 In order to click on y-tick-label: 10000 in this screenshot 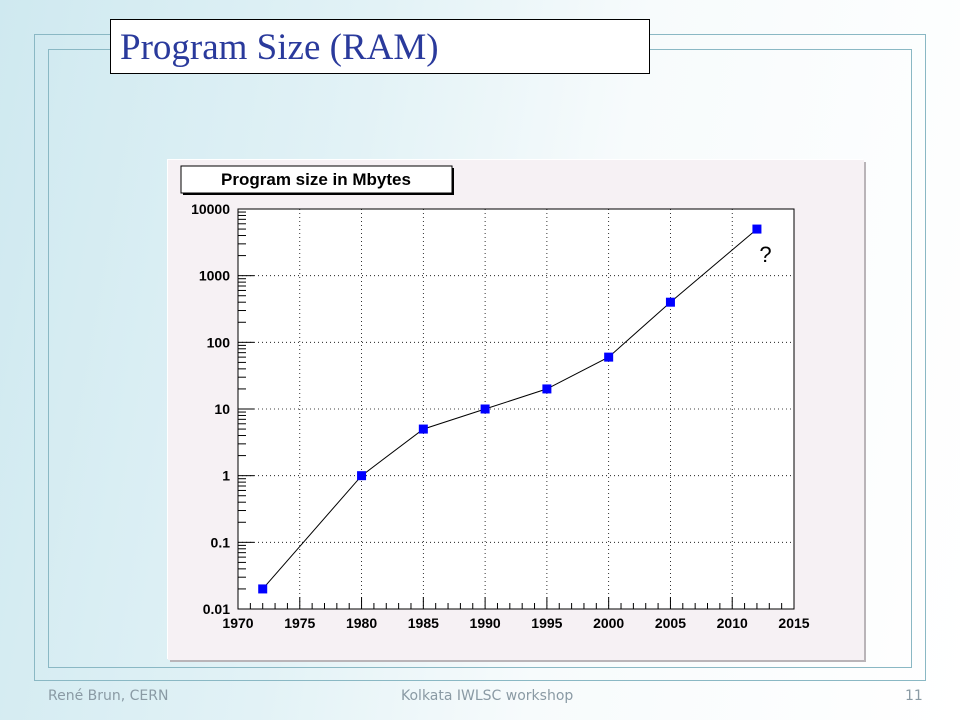, I will do `click(210, 209)`.